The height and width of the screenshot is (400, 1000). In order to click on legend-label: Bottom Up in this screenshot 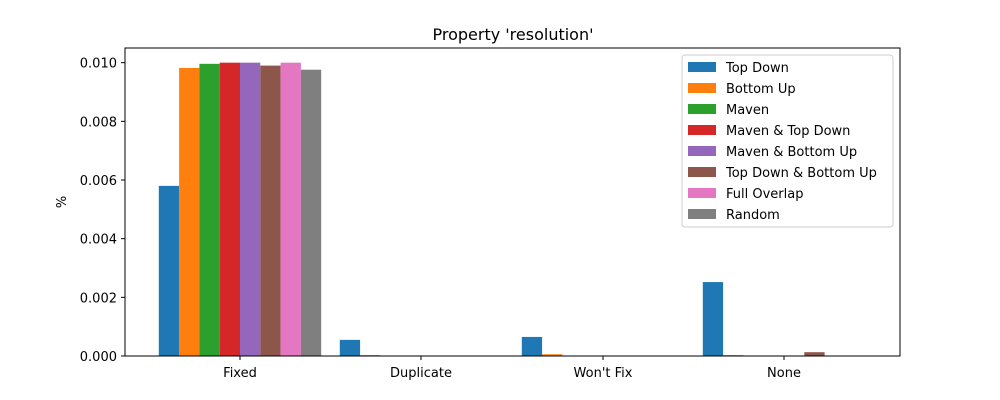, I will do `click(761, 89)`.